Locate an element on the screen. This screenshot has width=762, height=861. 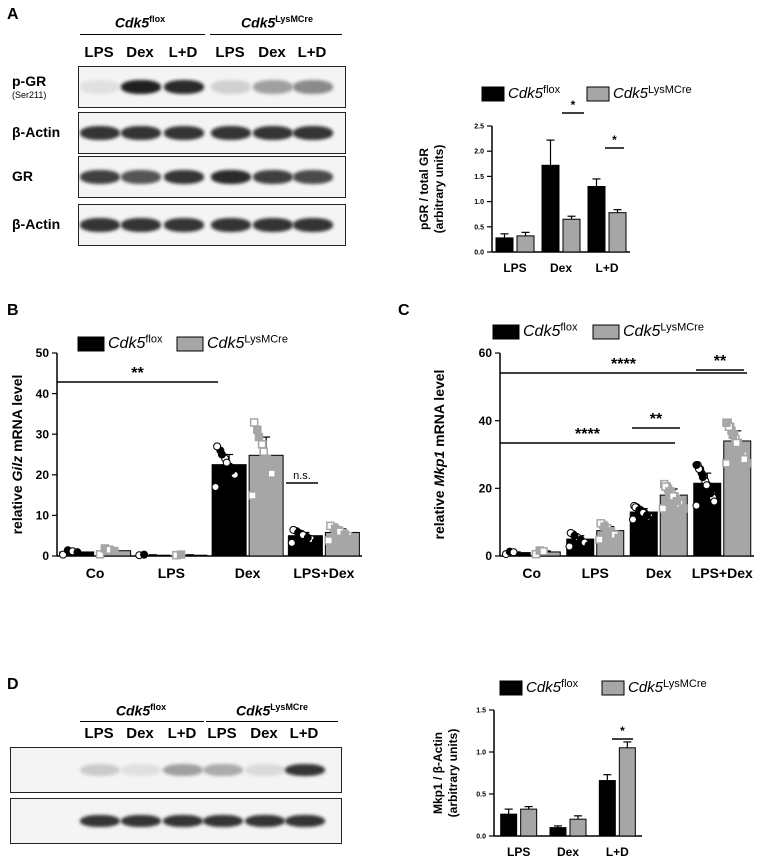
y-tick-label: 2.5 is located at coordinates (479, 126).